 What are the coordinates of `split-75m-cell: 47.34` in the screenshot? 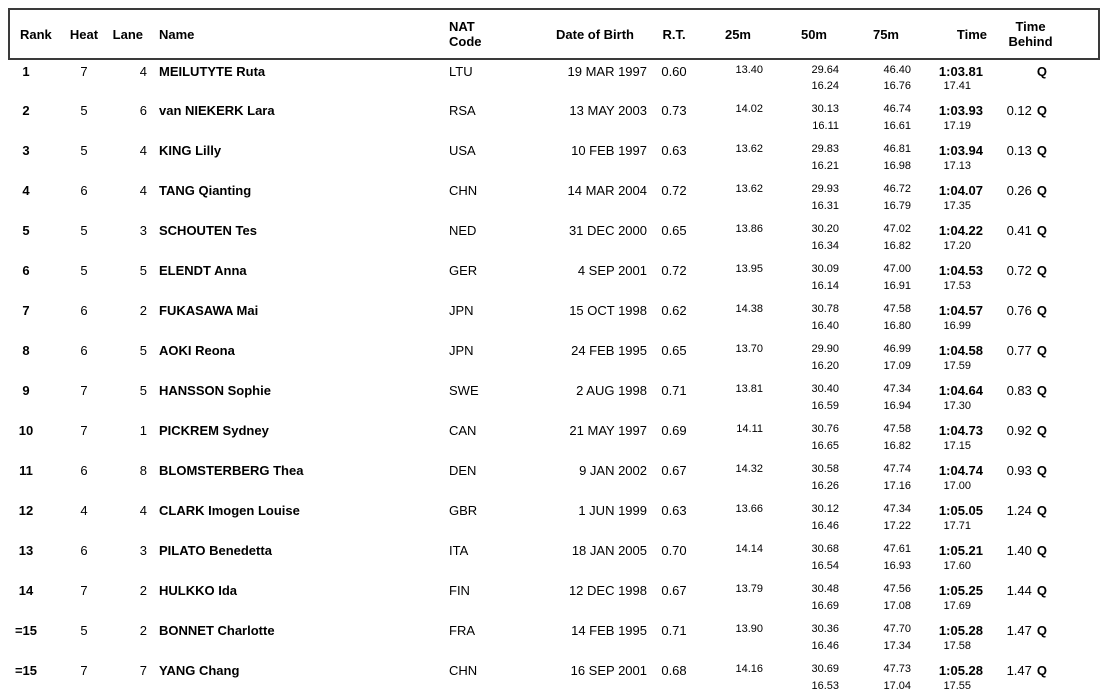 It's located at (879, 389).